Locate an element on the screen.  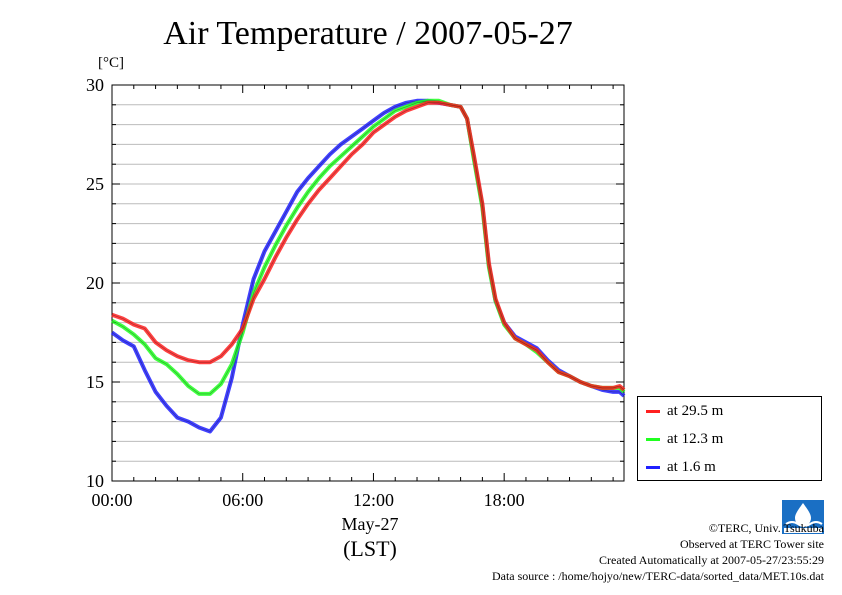
x-tick-label: 06:00 is located at coordinates (242, 500).